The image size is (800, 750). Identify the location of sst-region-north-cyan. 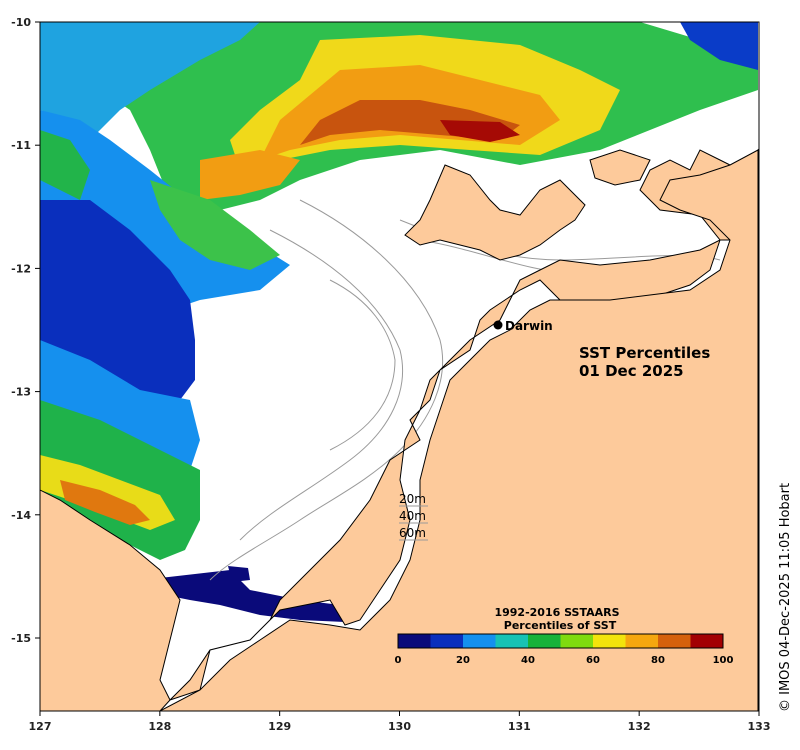
(150, 81).